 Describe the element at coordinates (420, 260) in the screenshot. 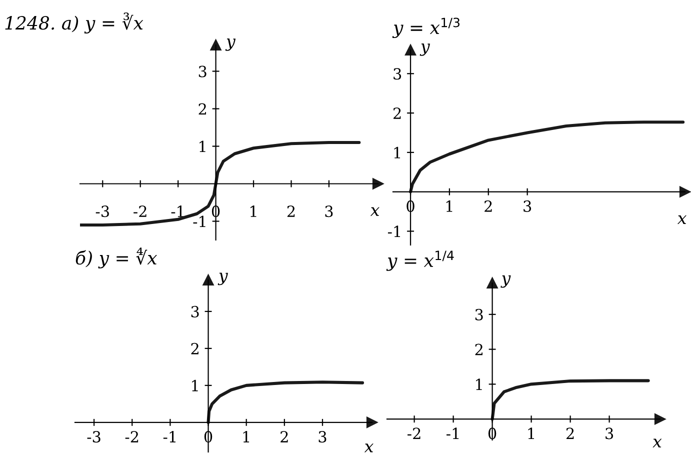

I see `chart-title: y = x$^{1/4}$` at that location.